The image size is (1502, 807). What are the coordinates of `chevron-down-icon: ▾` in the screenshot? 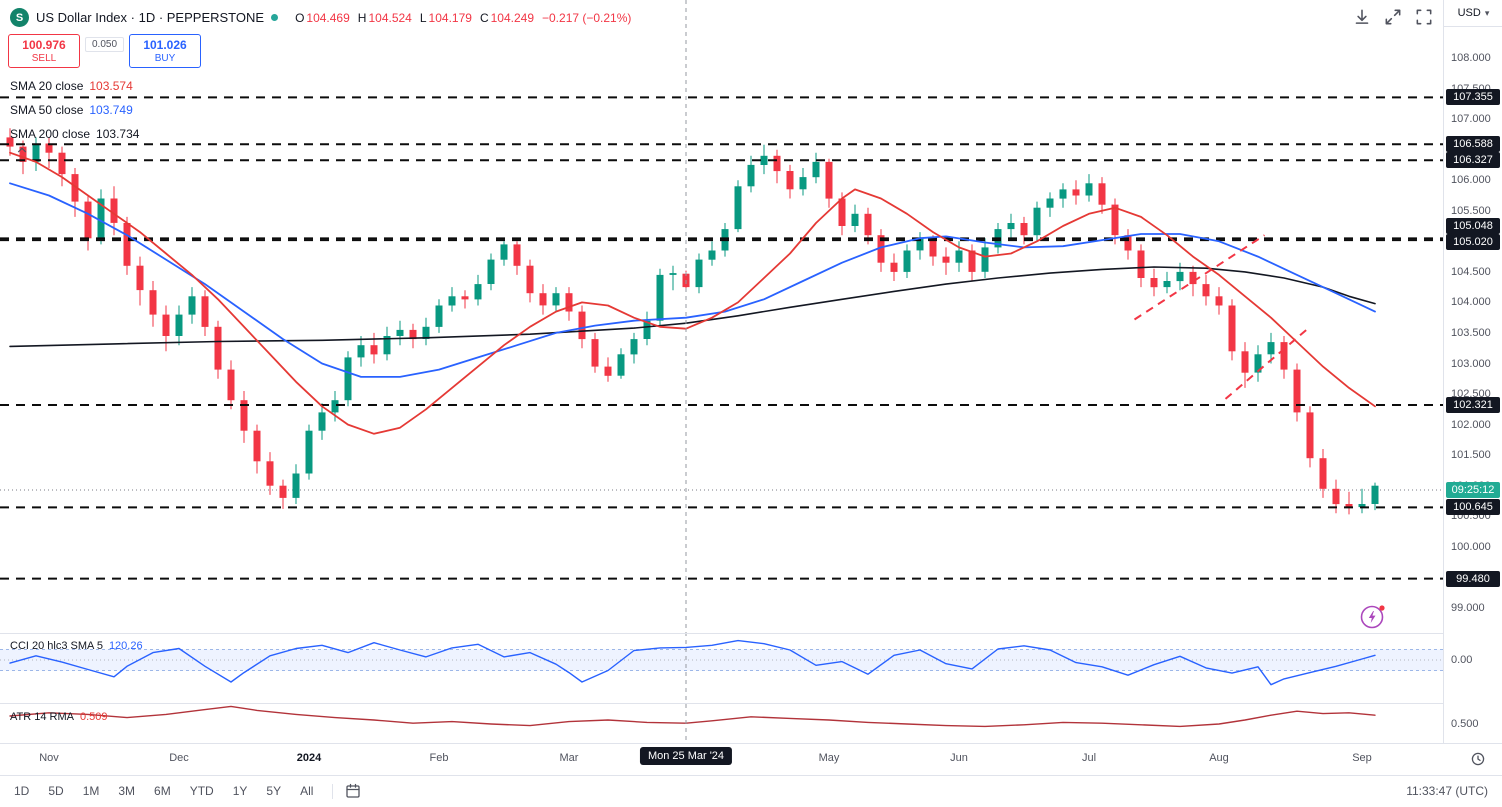 It's located at (1487, 12).